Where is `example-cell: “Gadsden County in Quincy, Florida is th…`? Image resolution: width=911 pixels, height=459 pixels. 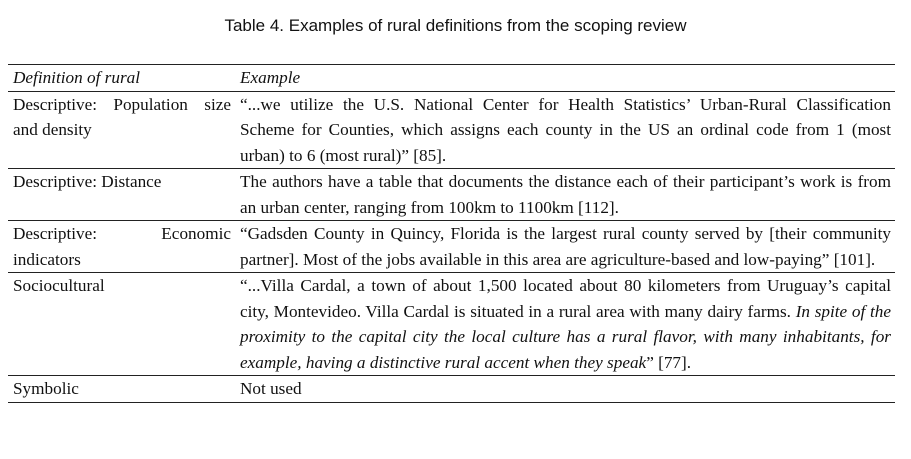 example-cell: “Gadsden County in Quincy, Florida is th… is located at coordinates (565, 246).